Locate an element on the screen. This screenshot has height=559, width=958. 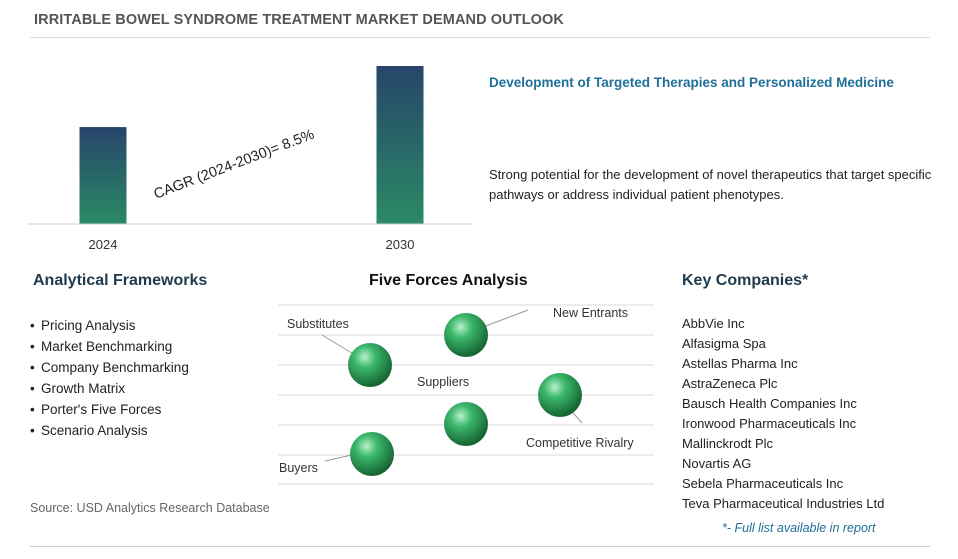
new-entrants-label: New Entrants is located at coordinates (590, 313).